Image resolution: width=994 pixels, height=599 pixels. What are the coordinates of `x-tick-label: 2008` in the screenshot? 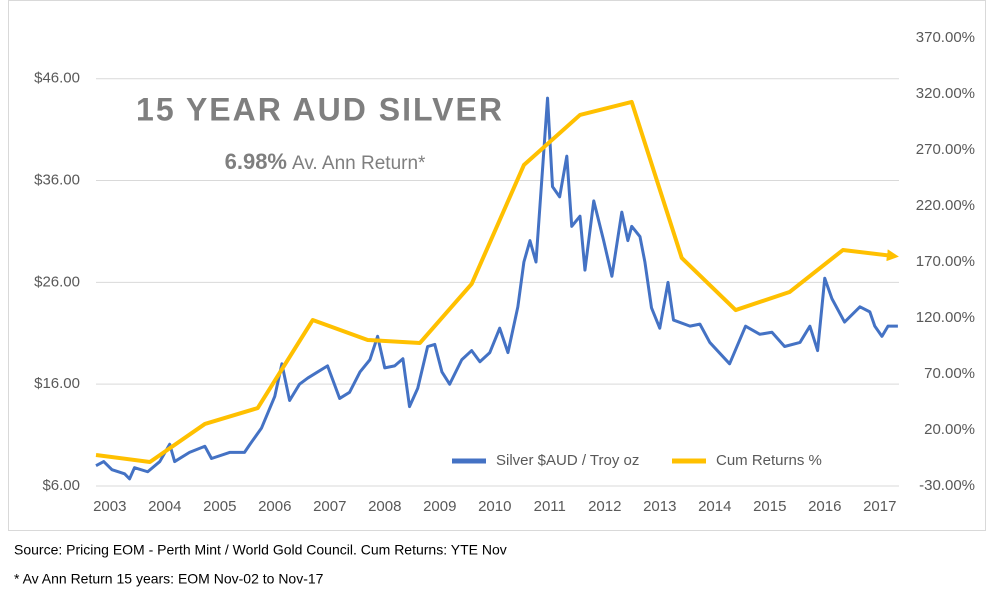 It's located at (384, 506).